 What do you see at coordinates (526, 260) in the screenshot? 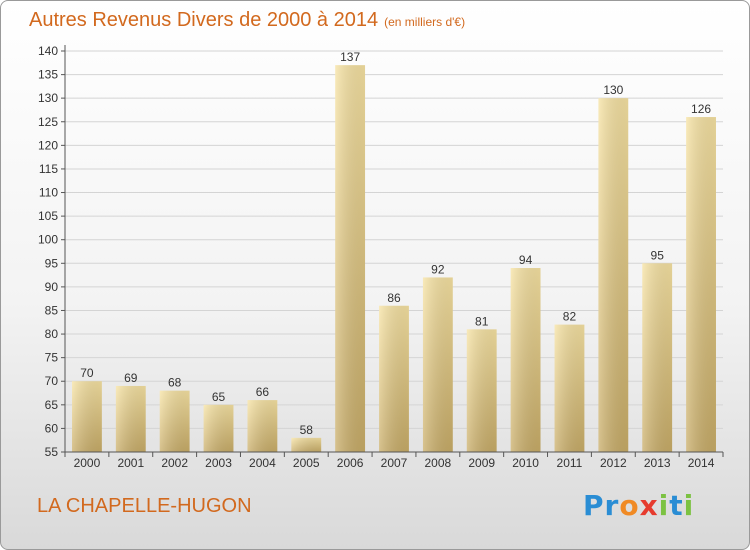
I see `data-label: 94` at bounding box center [526, 260].